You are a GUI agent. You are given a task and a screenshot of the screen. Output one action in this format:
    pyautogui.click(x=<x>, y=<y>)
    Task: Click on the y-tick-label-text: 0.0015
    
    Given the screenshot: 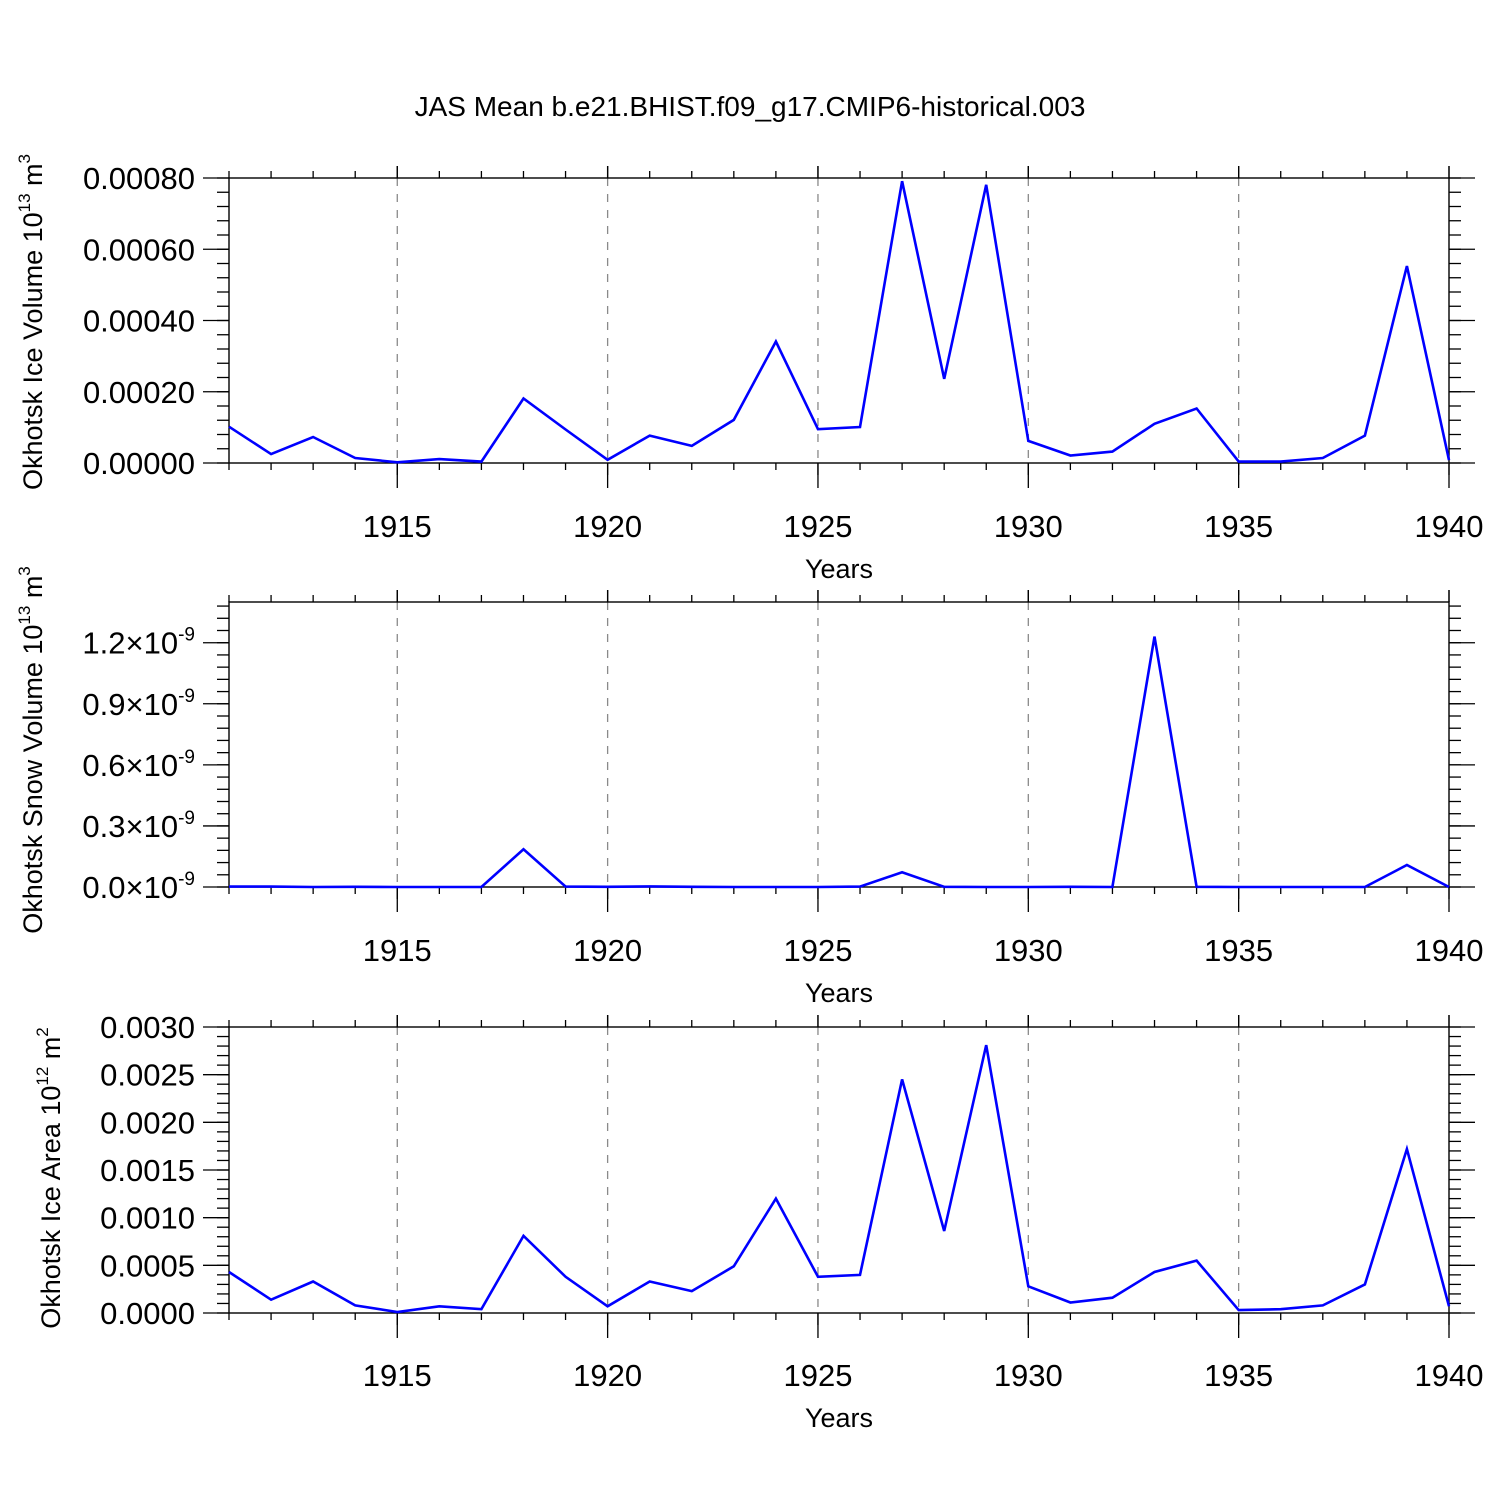 What is the action you would take?
    pyautogui.click(x=147, y=1170)
    